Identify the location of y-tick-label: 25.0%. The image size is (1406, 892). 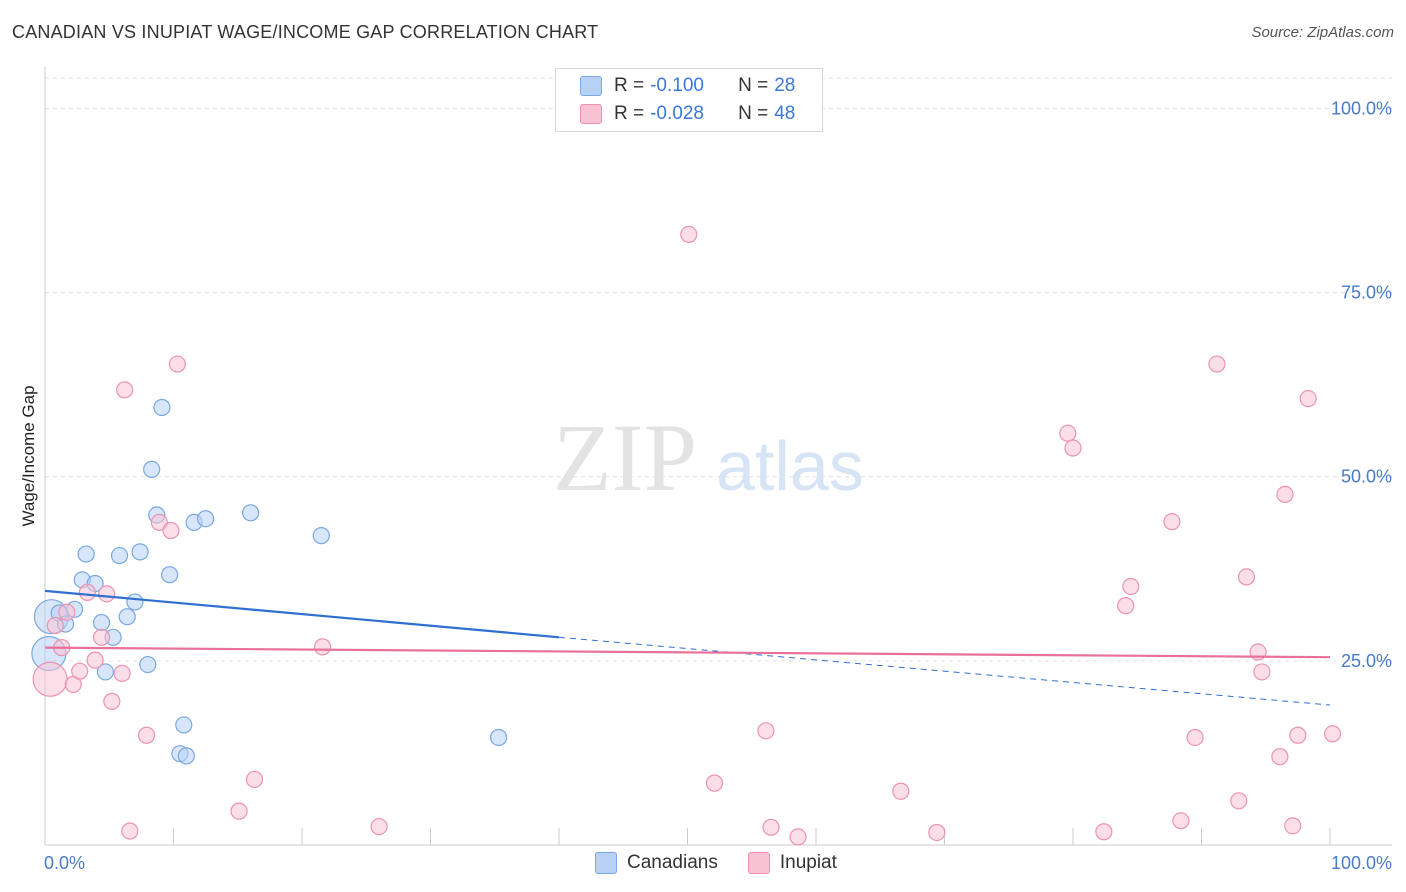
(1366, 661).